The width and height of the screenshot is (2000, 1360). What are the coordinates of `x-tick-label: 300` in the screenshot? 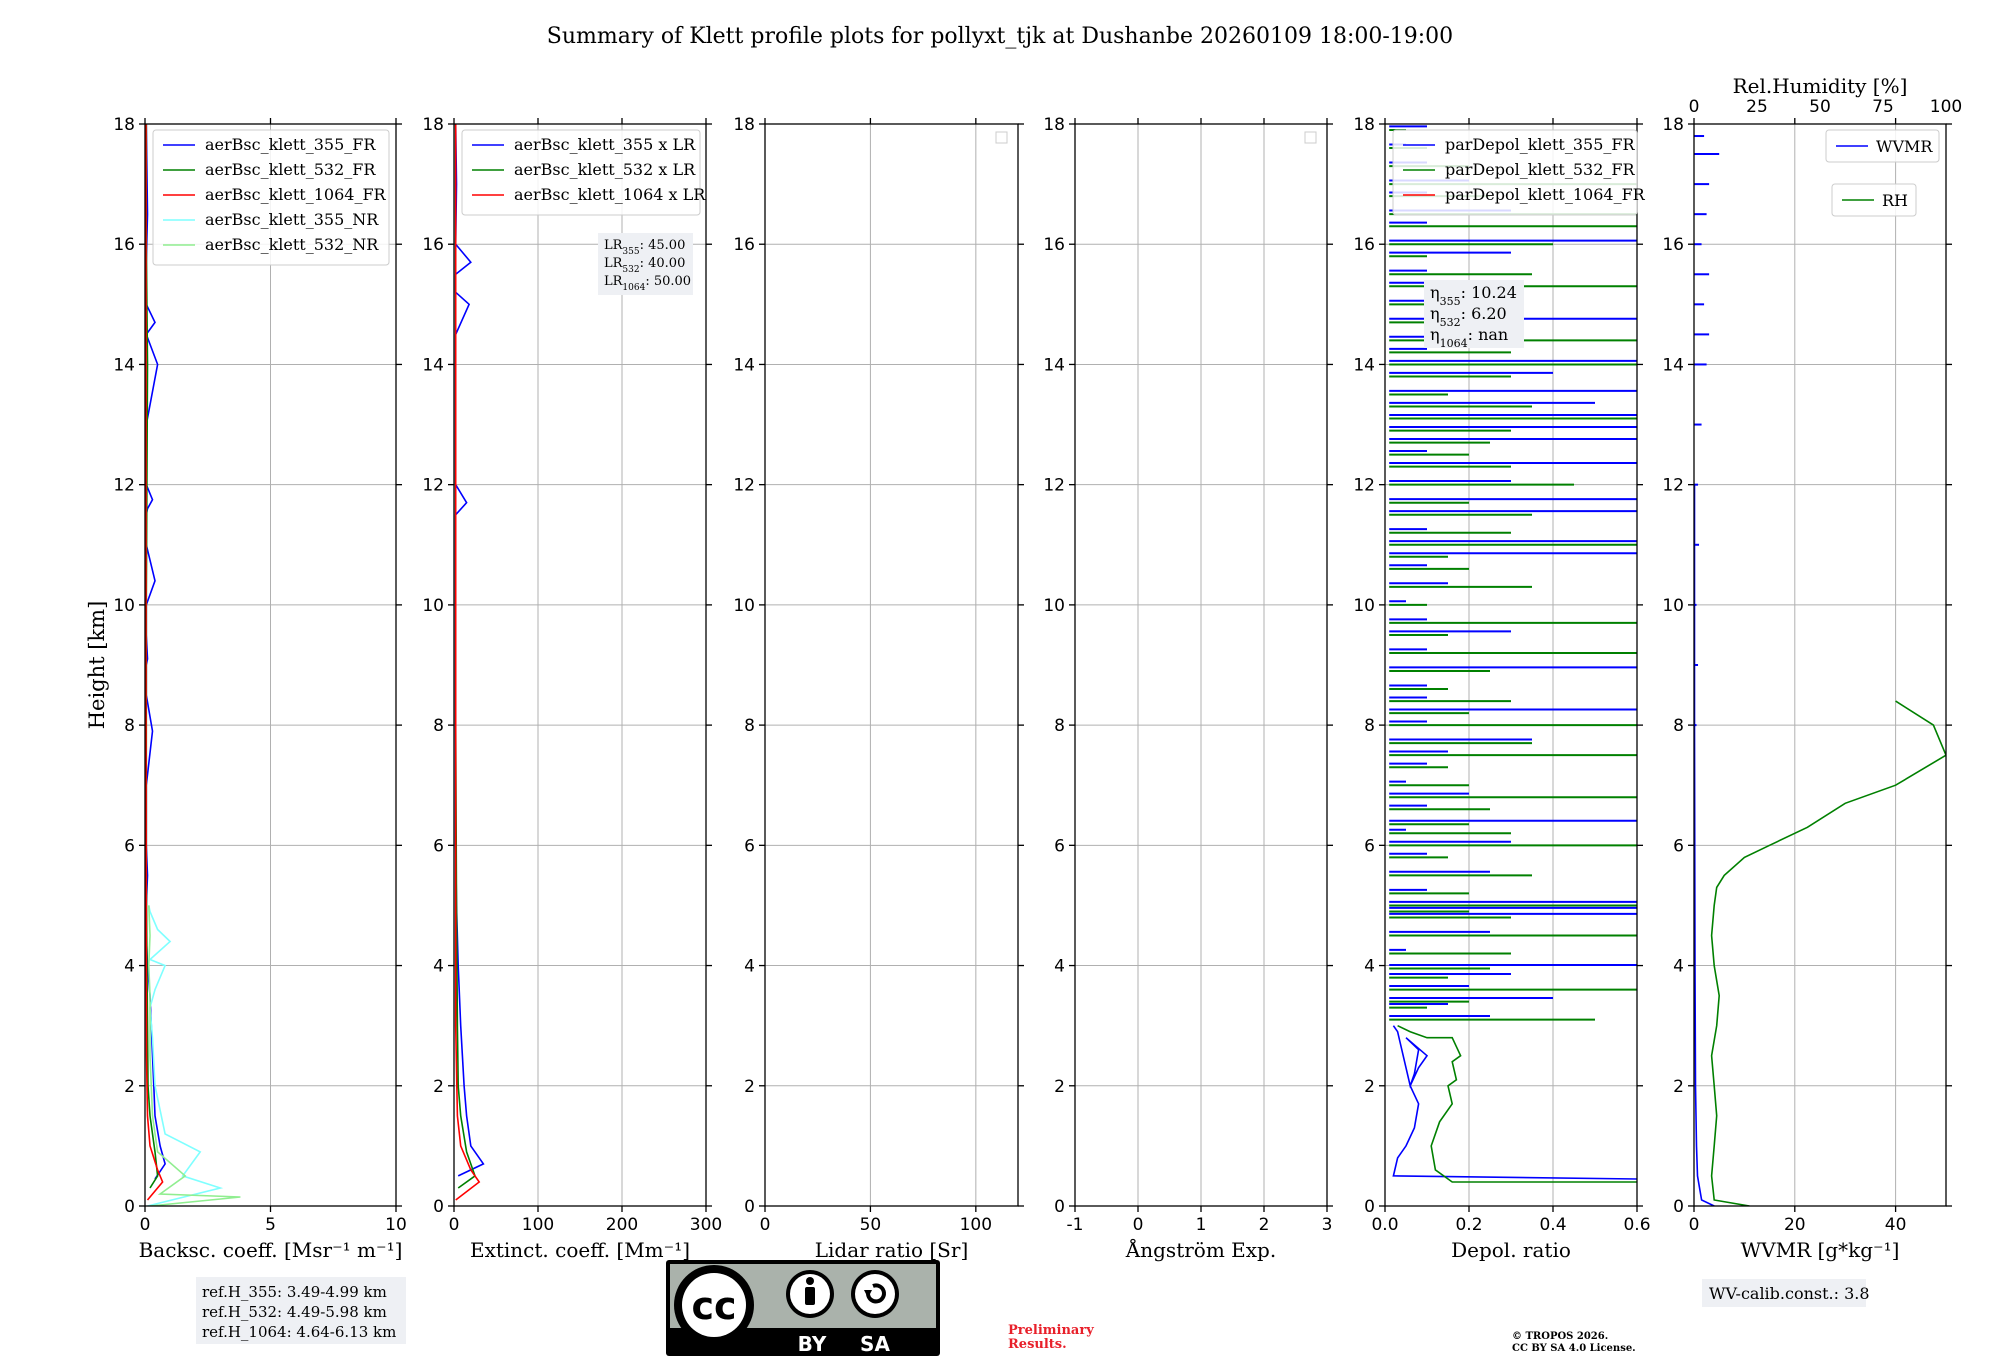 It's located at (706, 1225).